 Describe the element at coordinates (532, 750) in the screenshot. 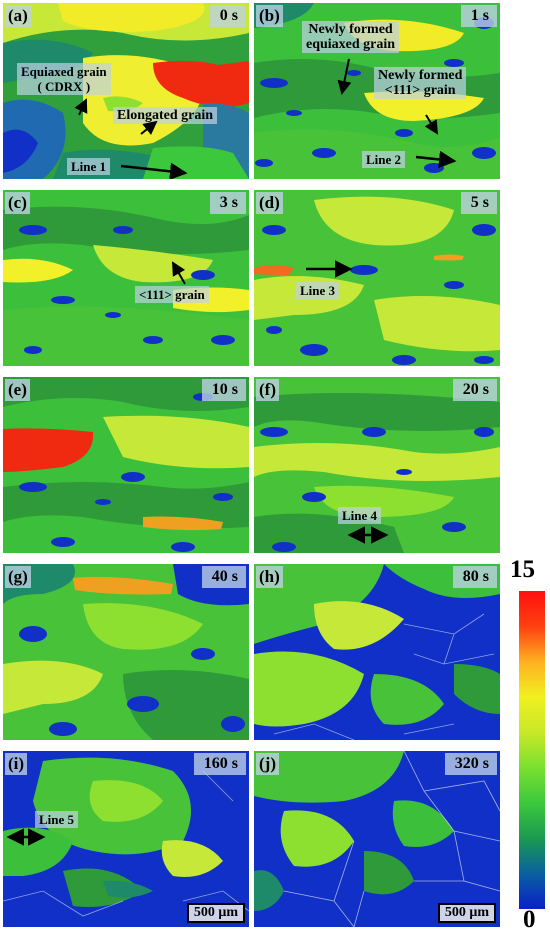

I see `colorbar` at that location.